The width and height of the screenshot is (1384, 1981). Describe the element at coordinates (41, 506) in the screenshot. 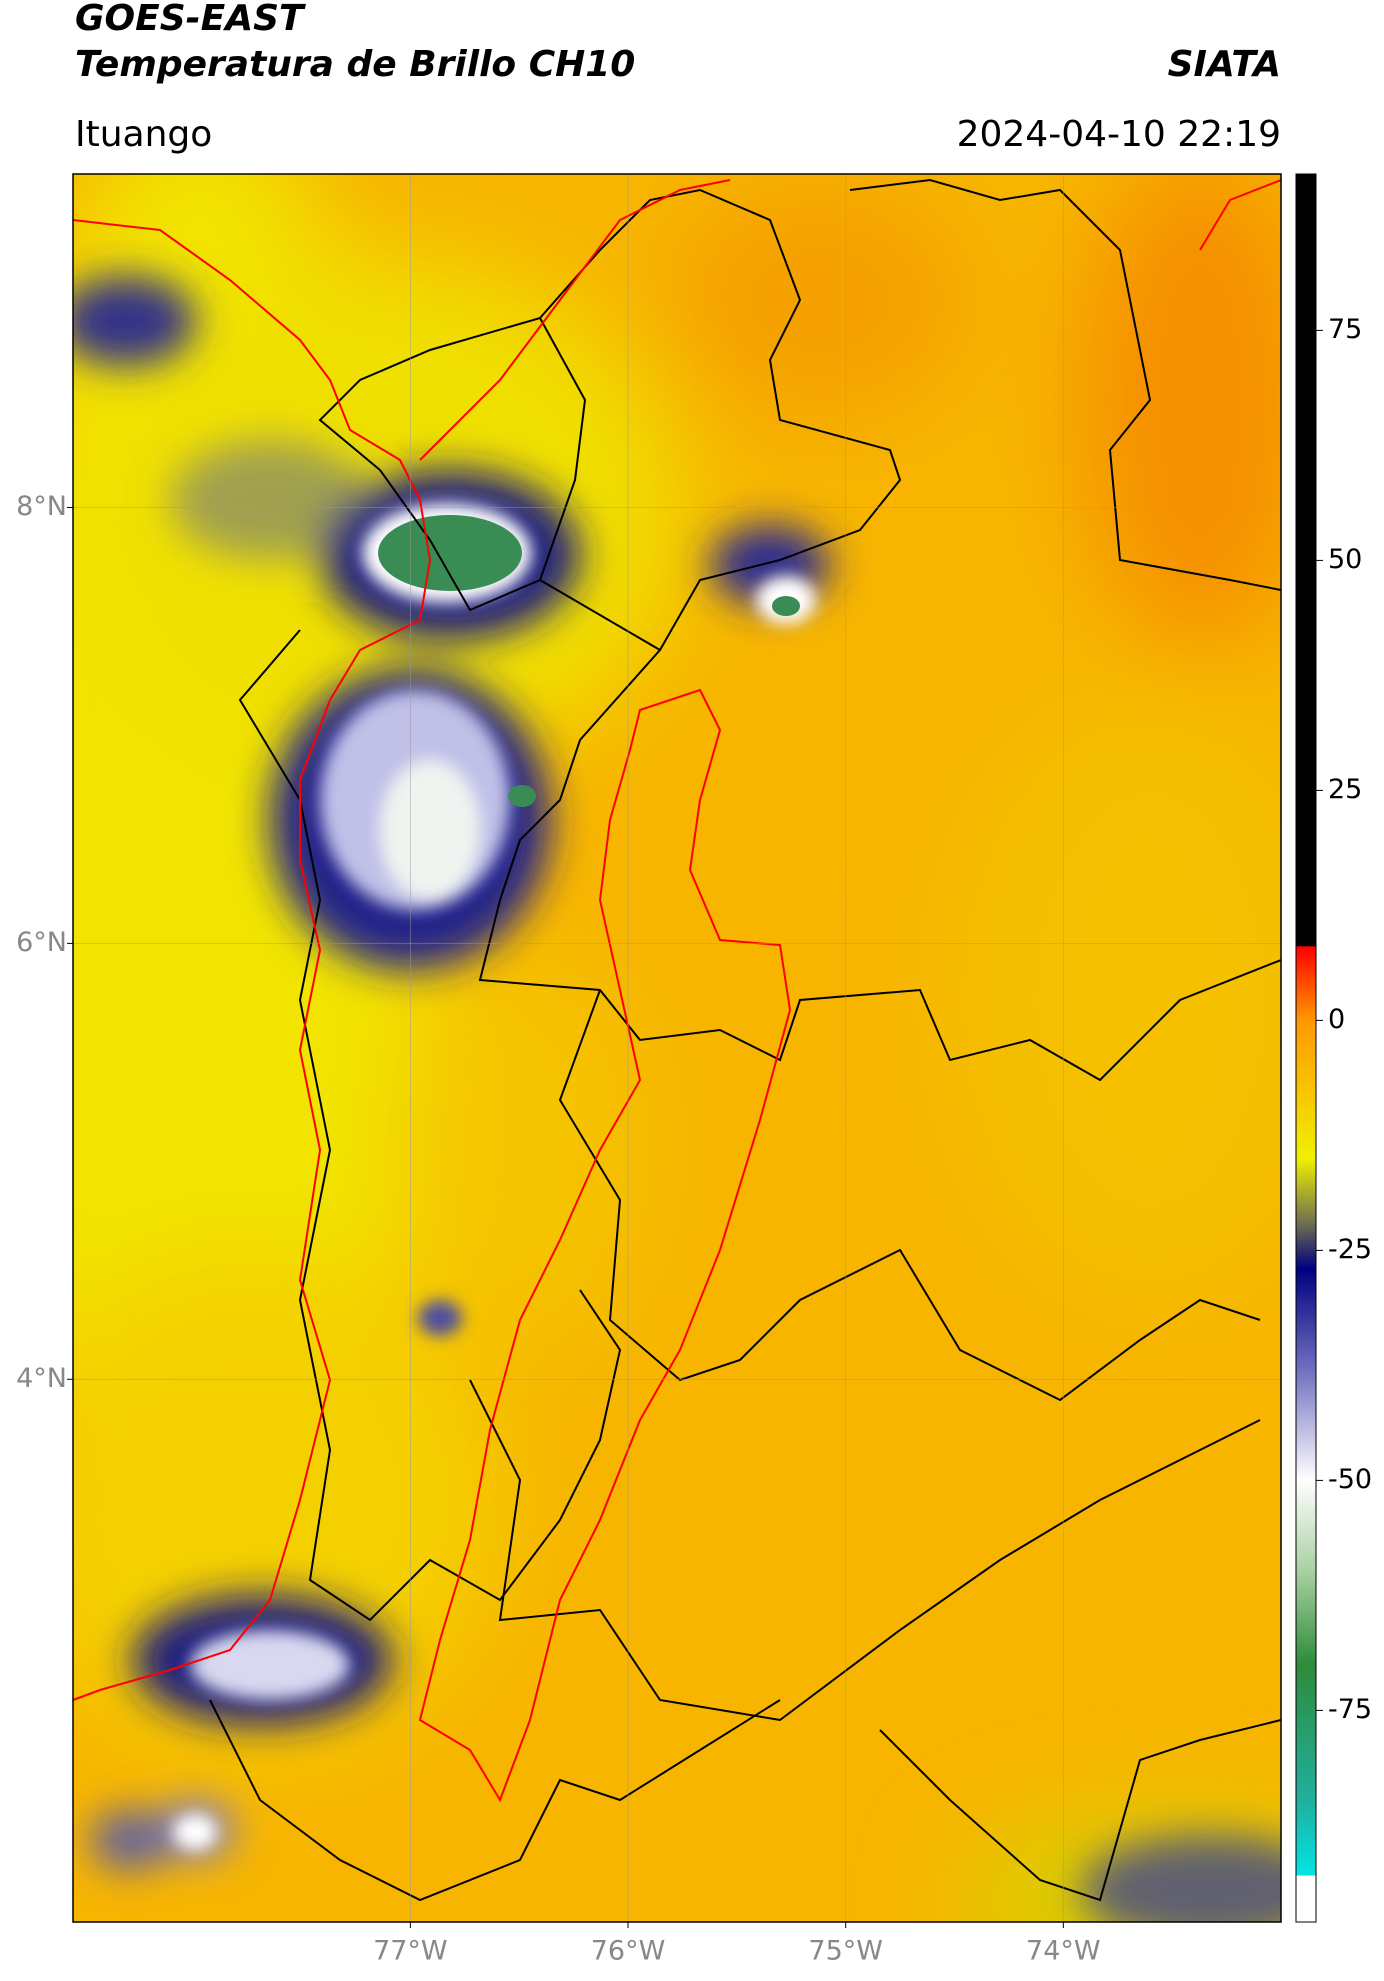

I see `y-tick-label: 8°N` at that location.